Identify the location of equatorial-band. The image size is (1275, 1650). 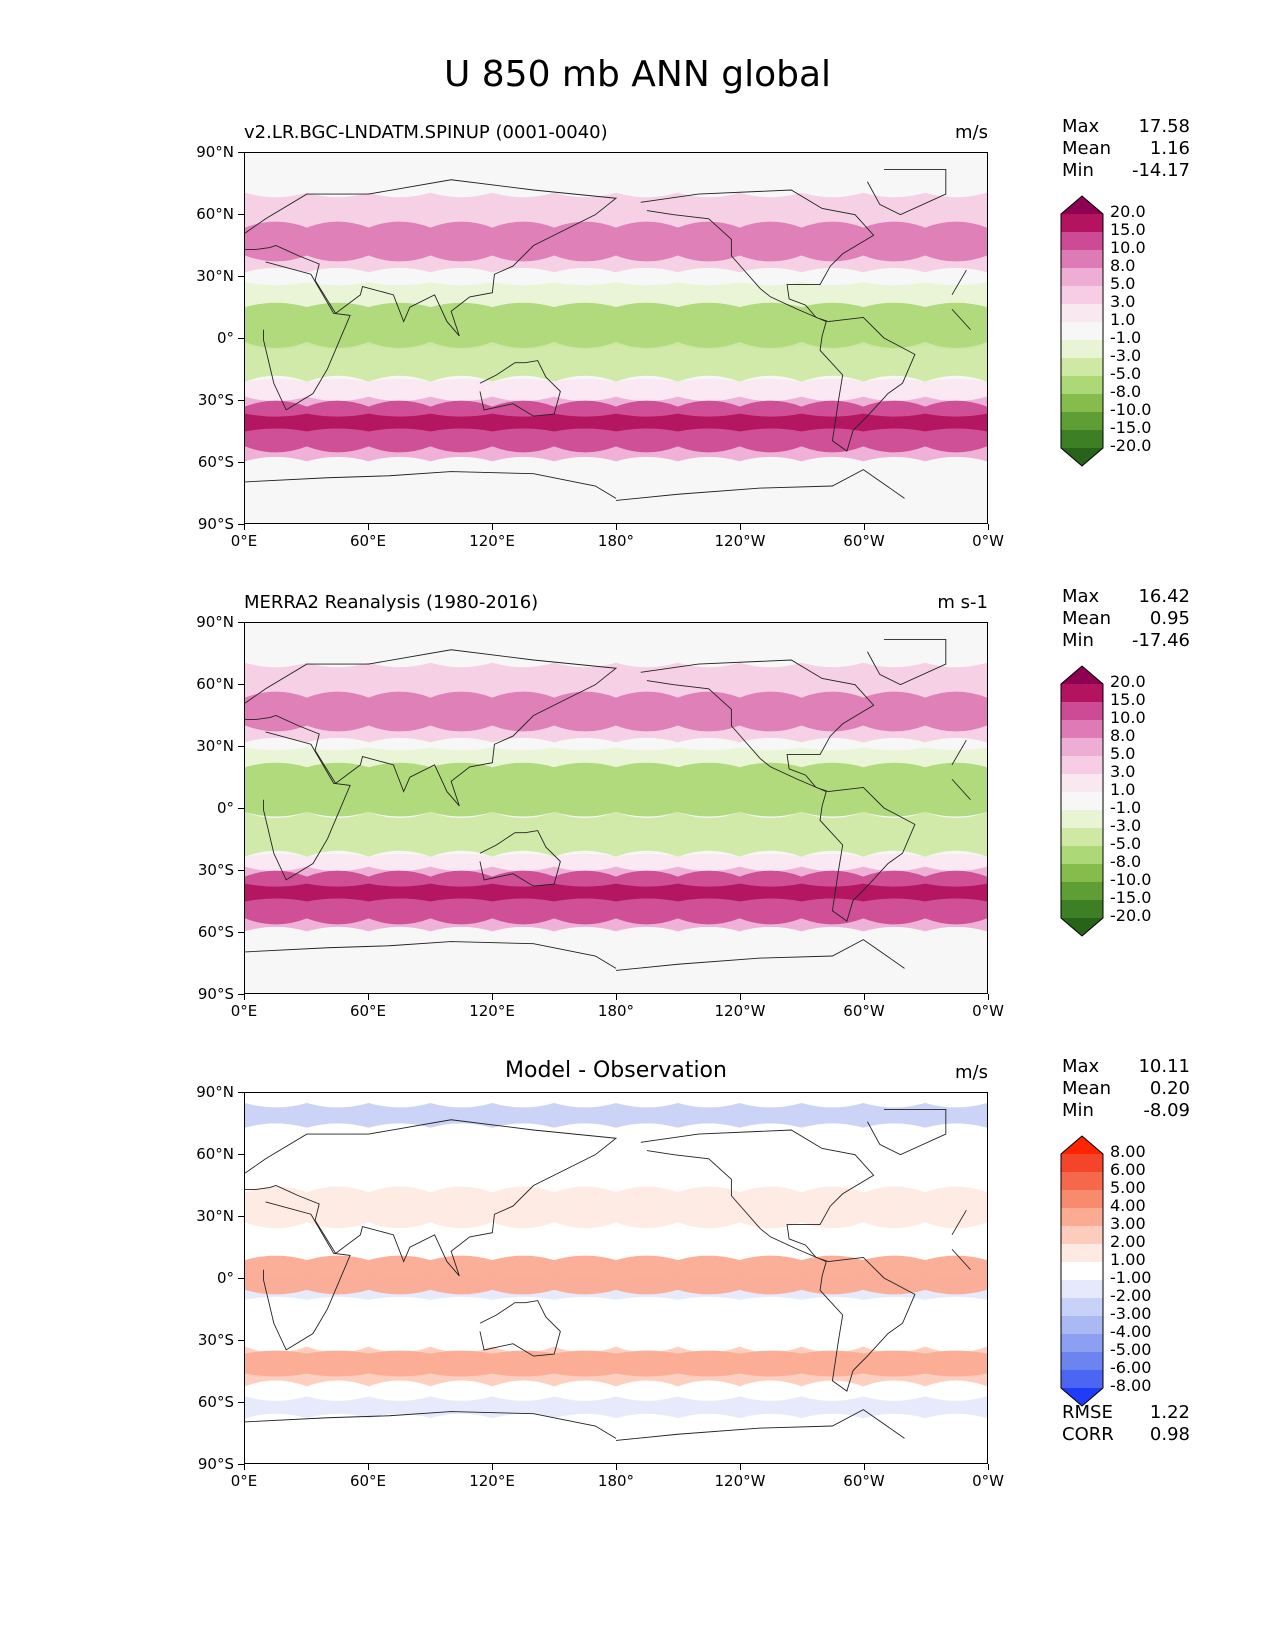
(616, 361).